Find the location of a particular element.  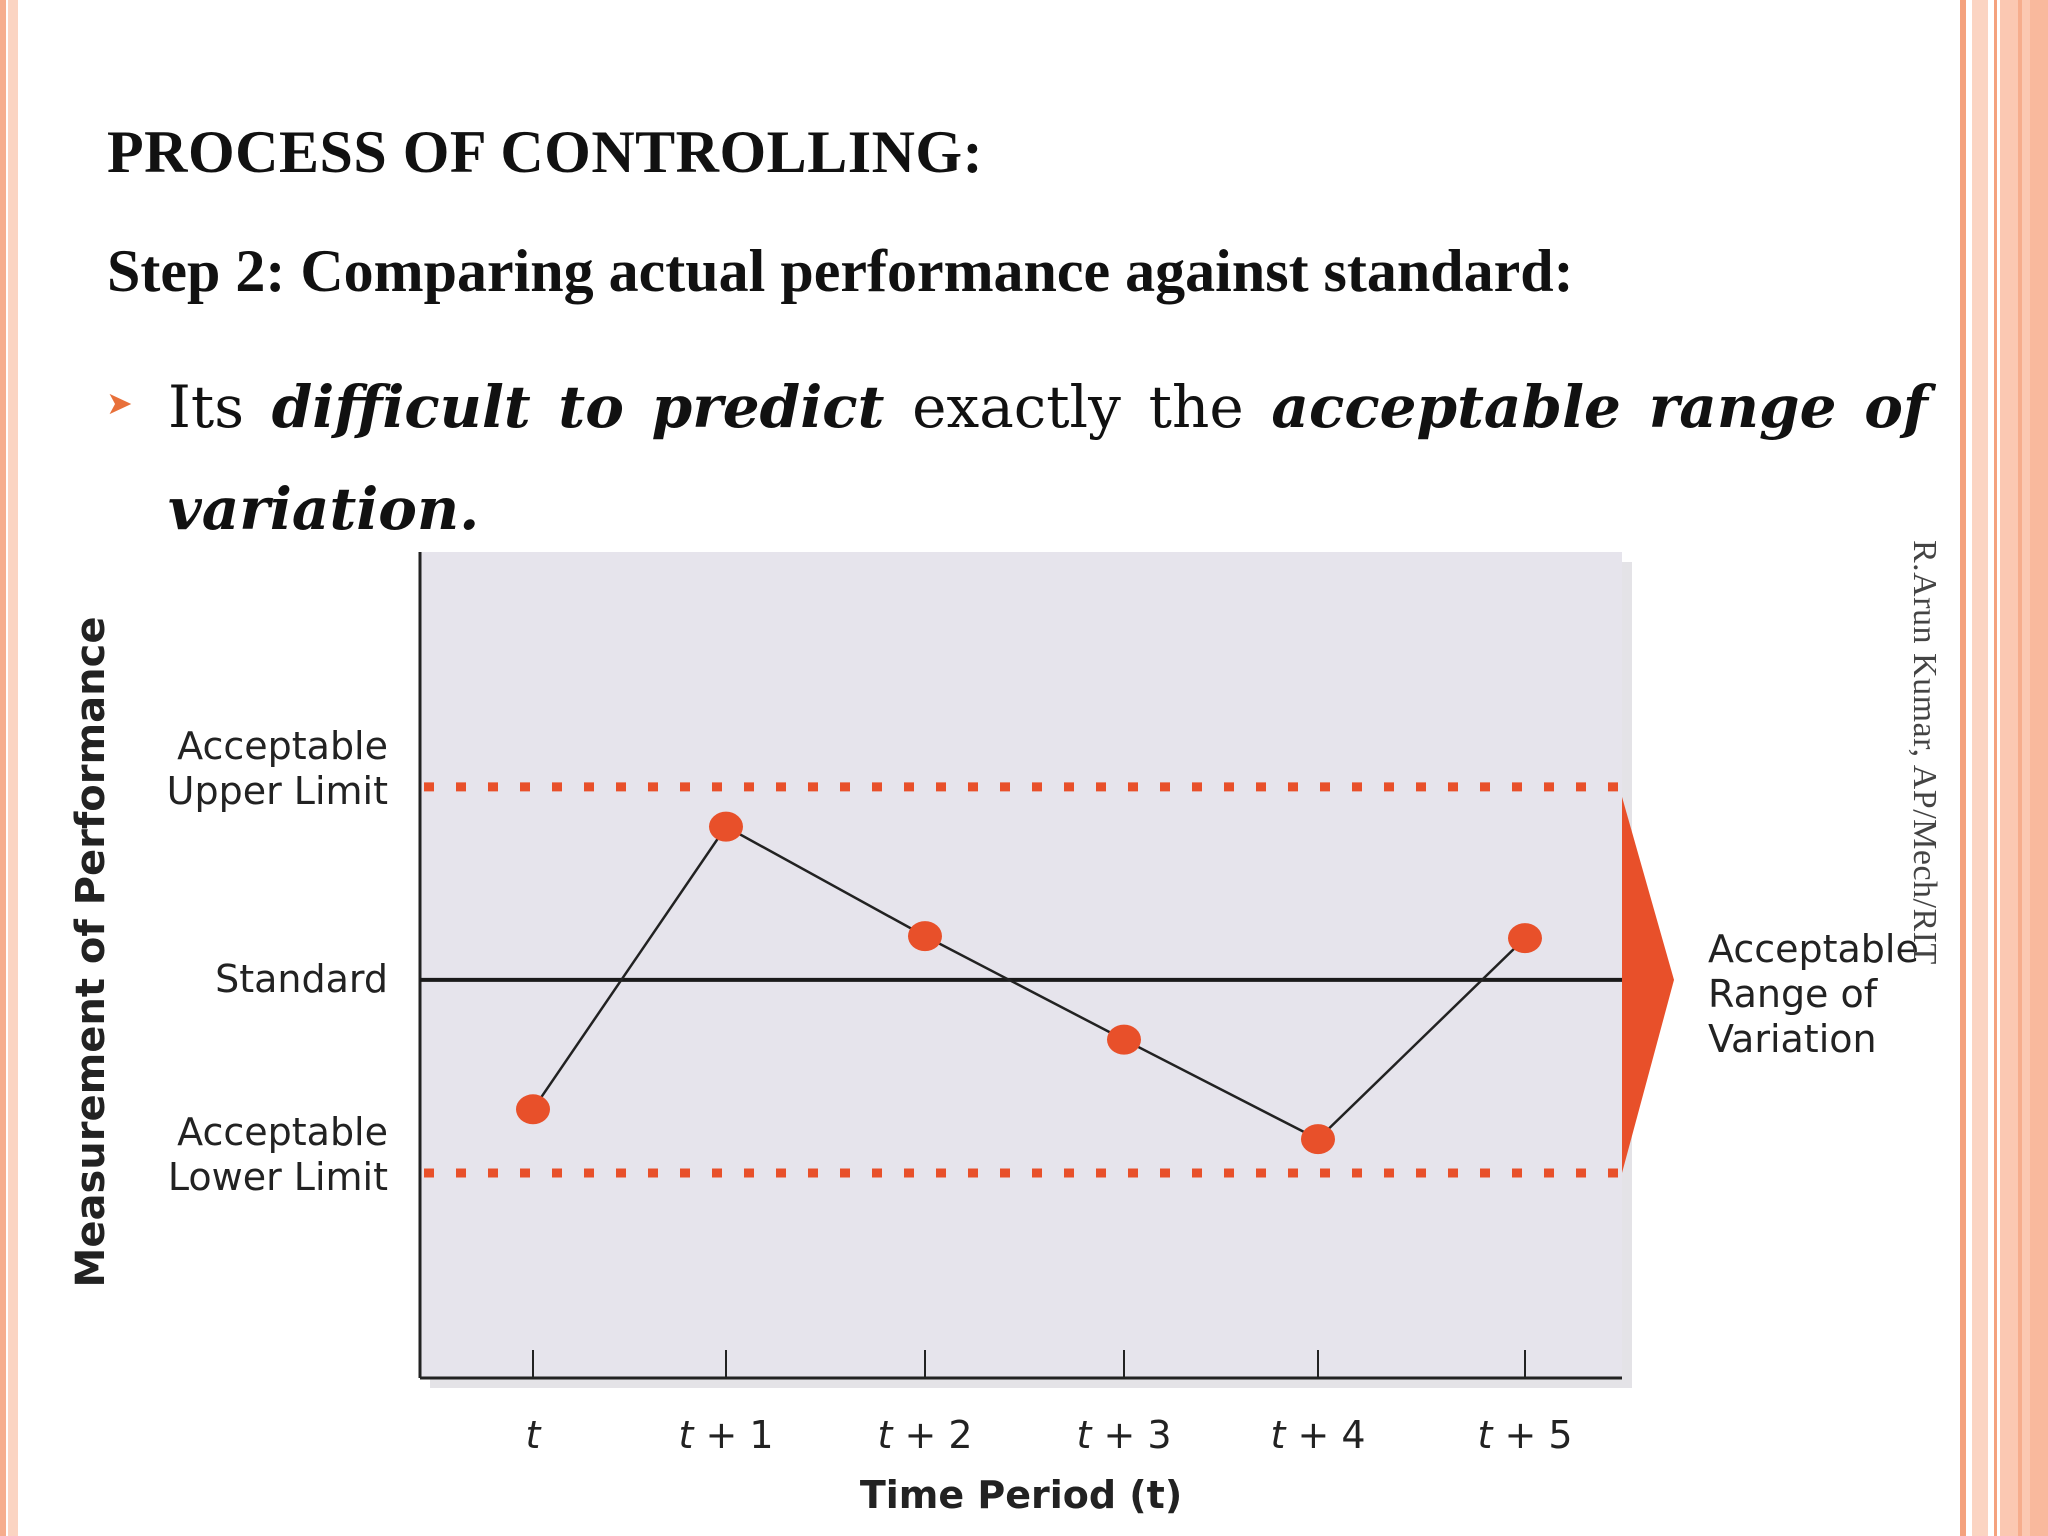

x-tick-label-5: t + 5 is located at coordinates (1524, 1435).